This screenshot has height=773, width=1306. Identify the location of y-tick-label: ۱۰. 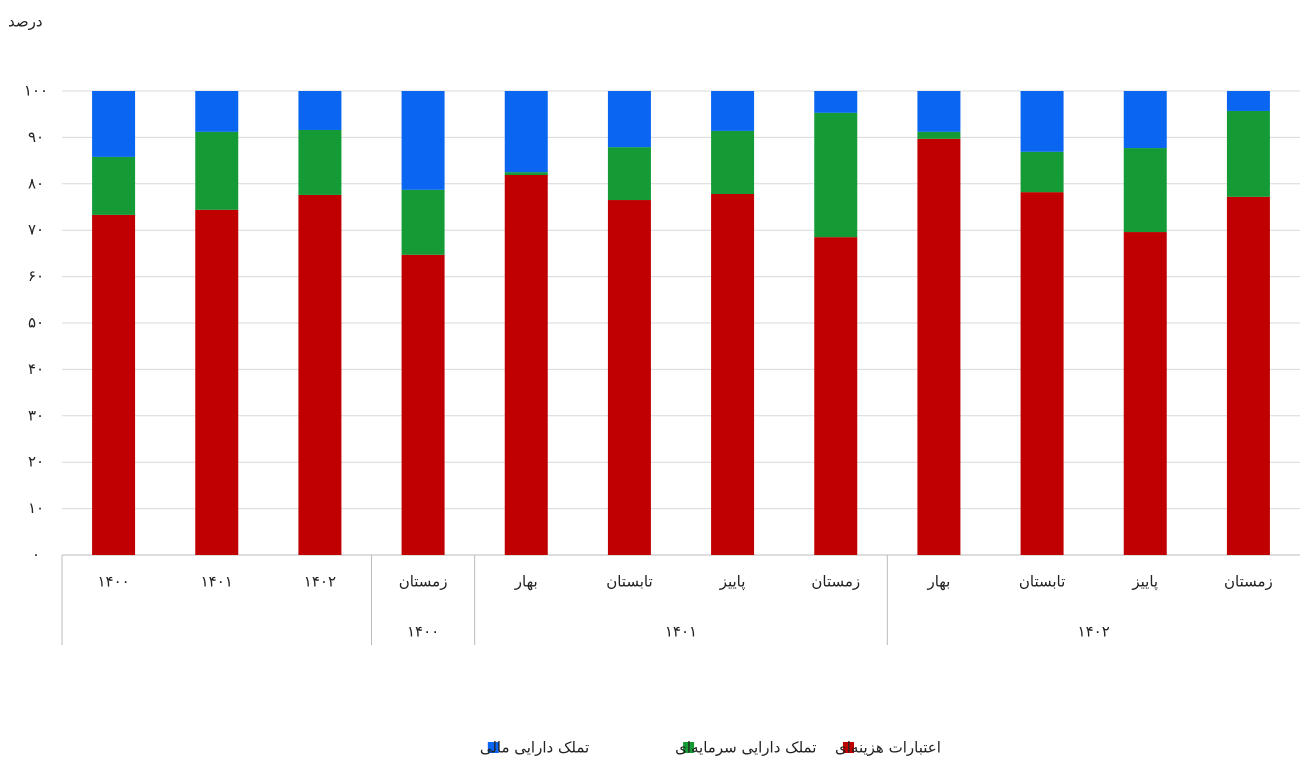
(36, 508).